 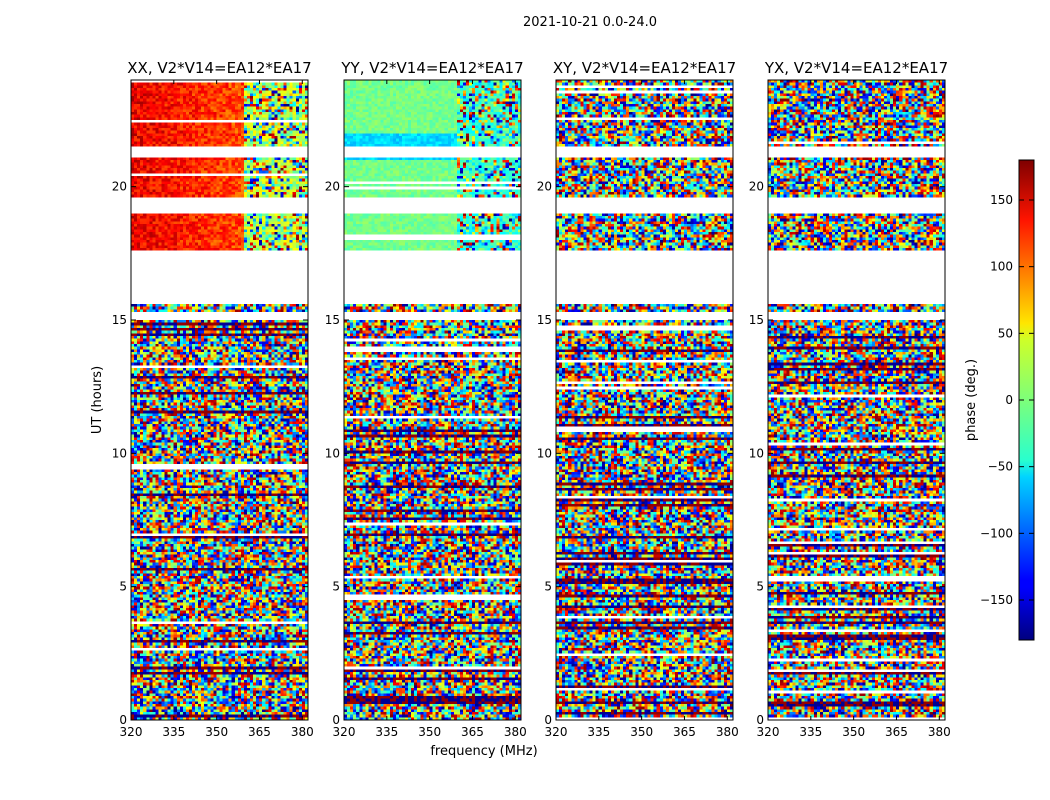 I want to click on panel-xx-heatmap, so click(x=219, y=400).